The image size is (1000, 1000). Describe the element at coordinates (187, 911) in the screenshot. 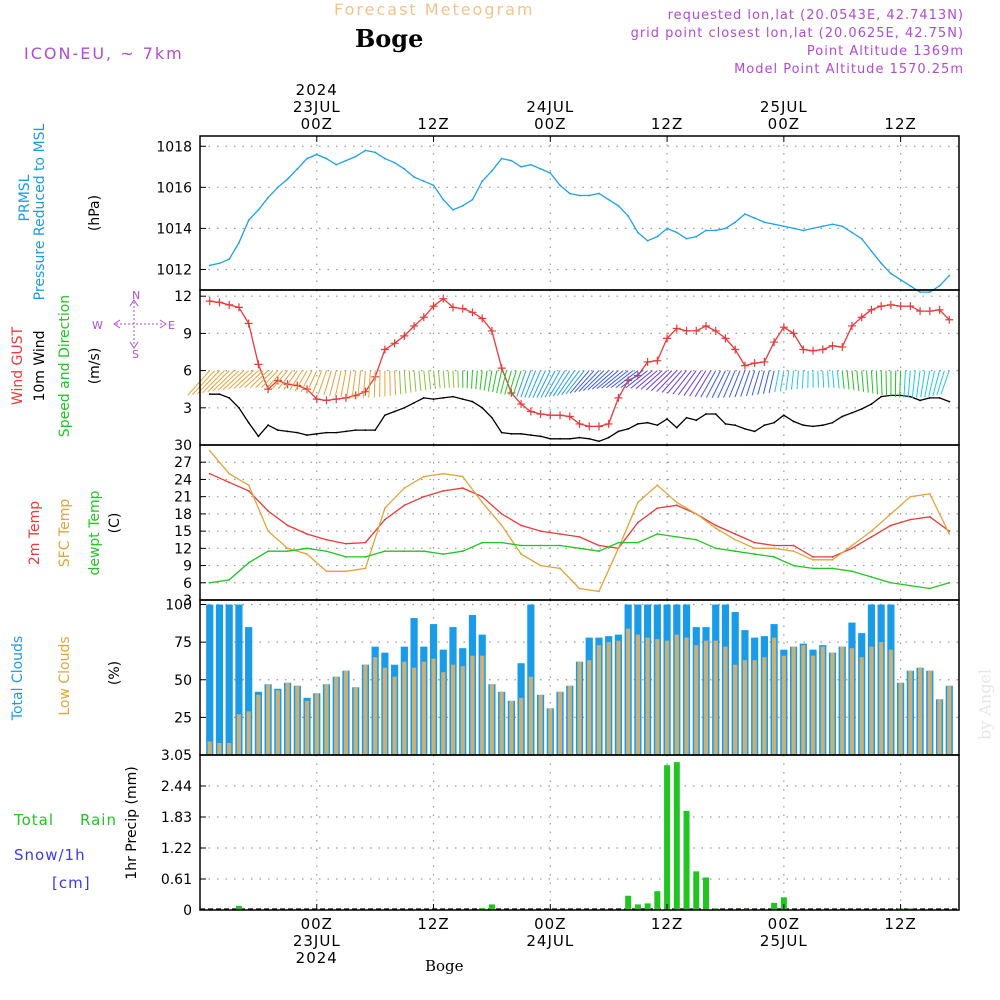

I see `y-tick-label: 0` at that location.